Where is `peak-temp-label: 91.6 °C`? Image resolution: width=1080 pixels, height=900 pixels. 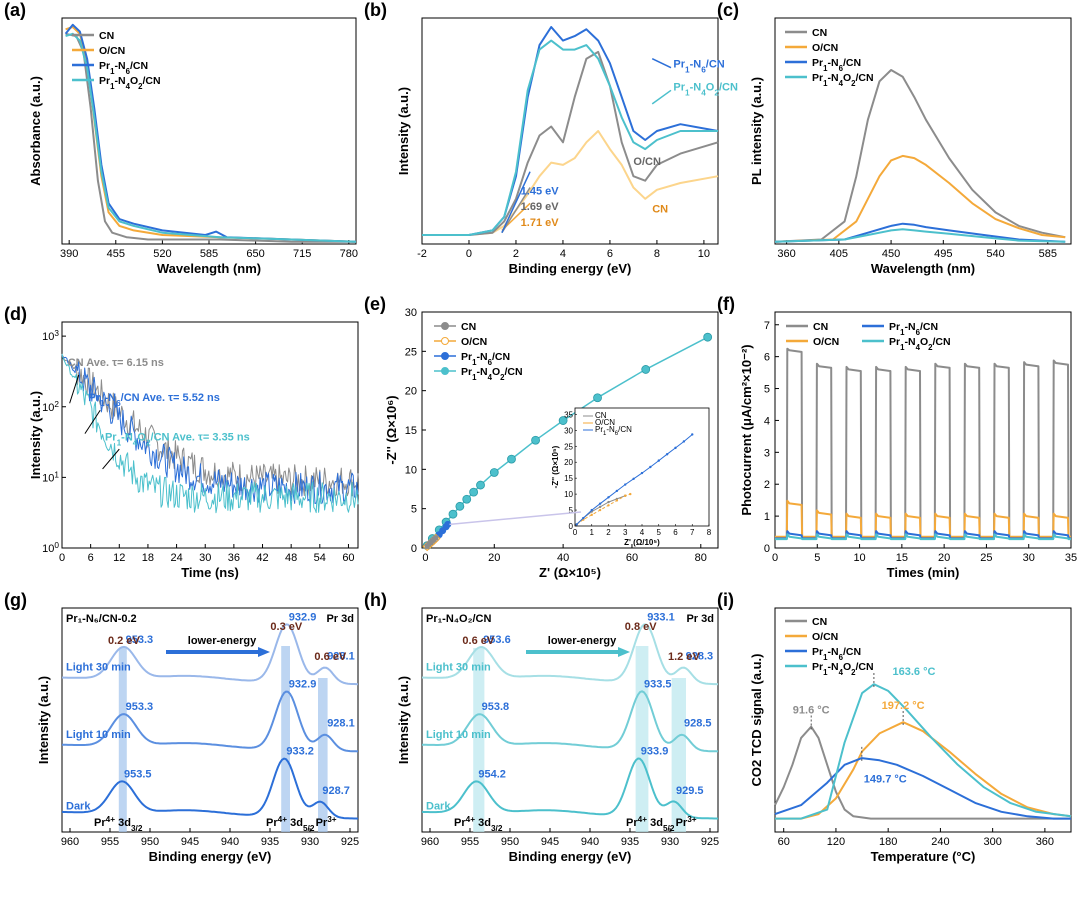 peak-temp-label: 91.6 °C is located at coordinates (811, 710).